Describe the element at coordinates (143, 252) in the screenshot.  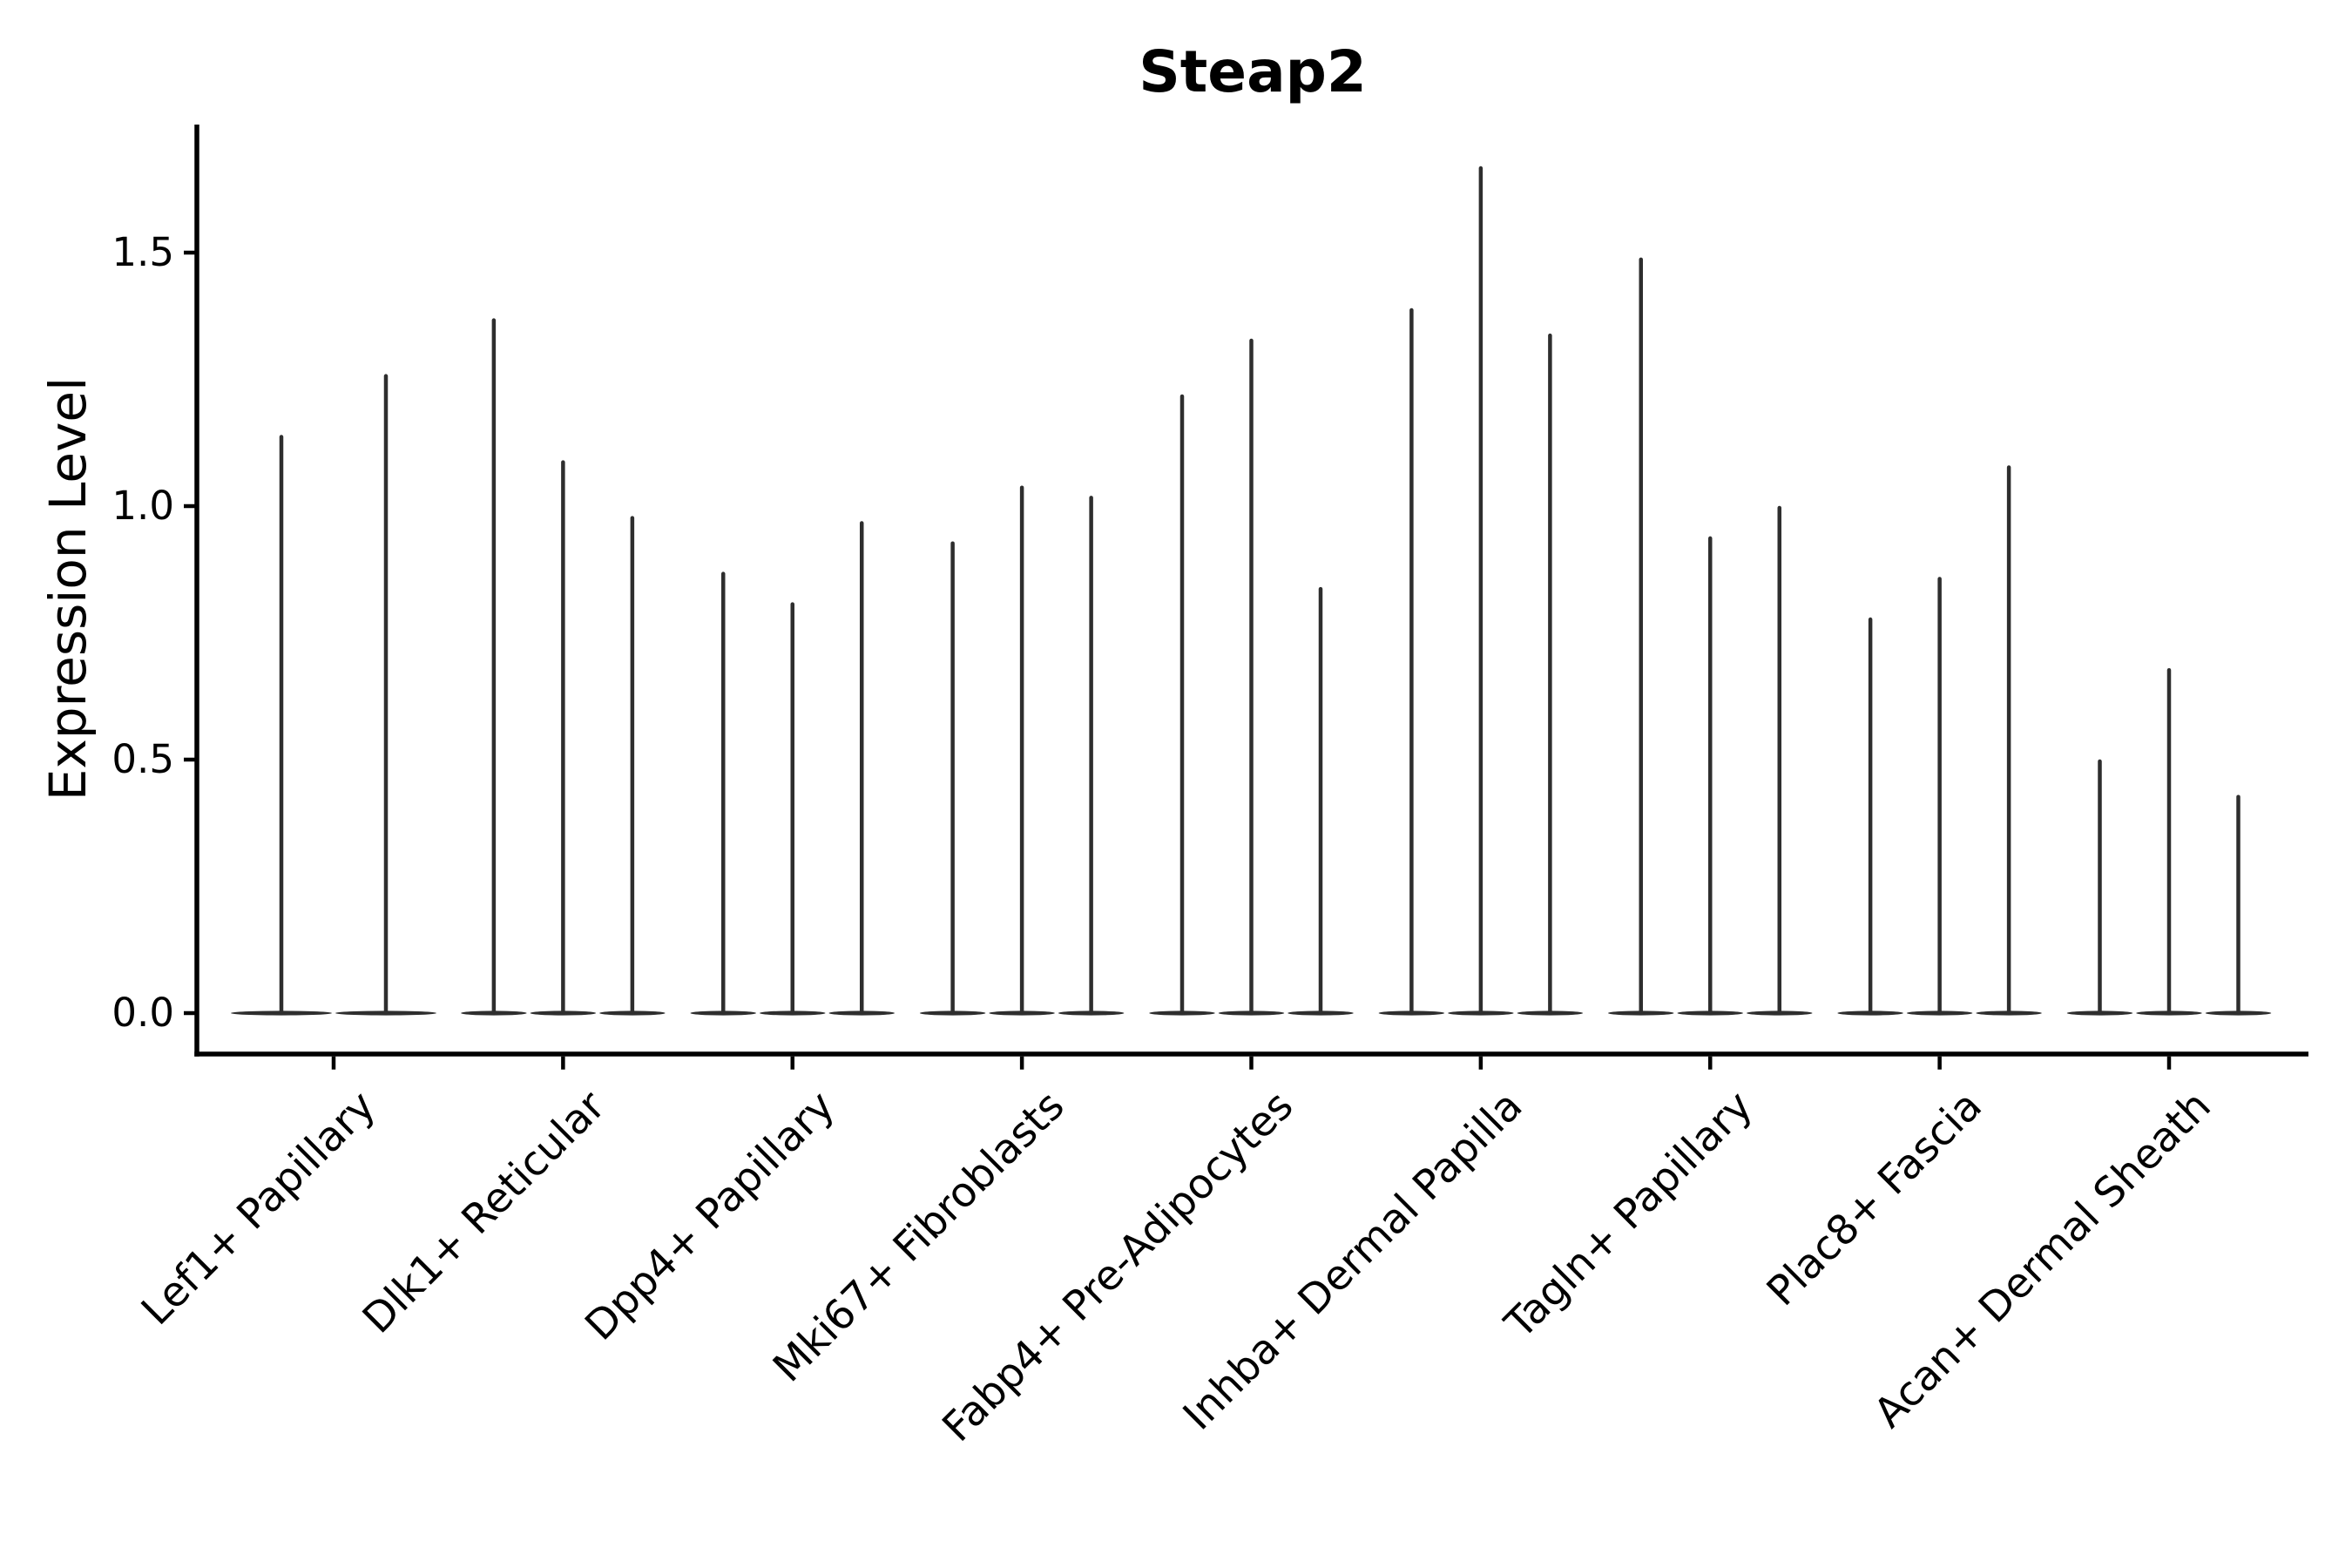
I see `y-tick-label: 1.5` at that location.